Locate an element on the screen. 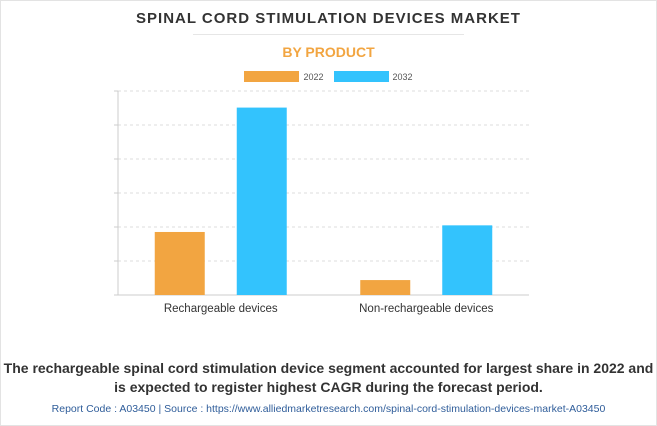  chart-title: SPINAL CORD STIMULATION DEVICES MARKET is located at coordinates (328, 18).